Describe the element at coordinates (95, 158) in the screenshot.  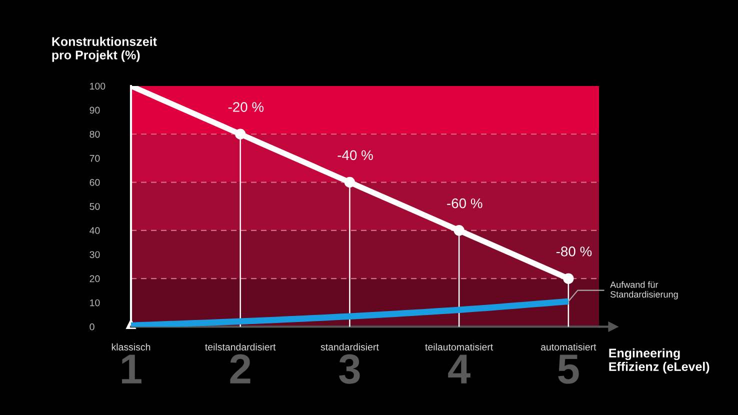
I see `y-tick-label: 70` at that location.